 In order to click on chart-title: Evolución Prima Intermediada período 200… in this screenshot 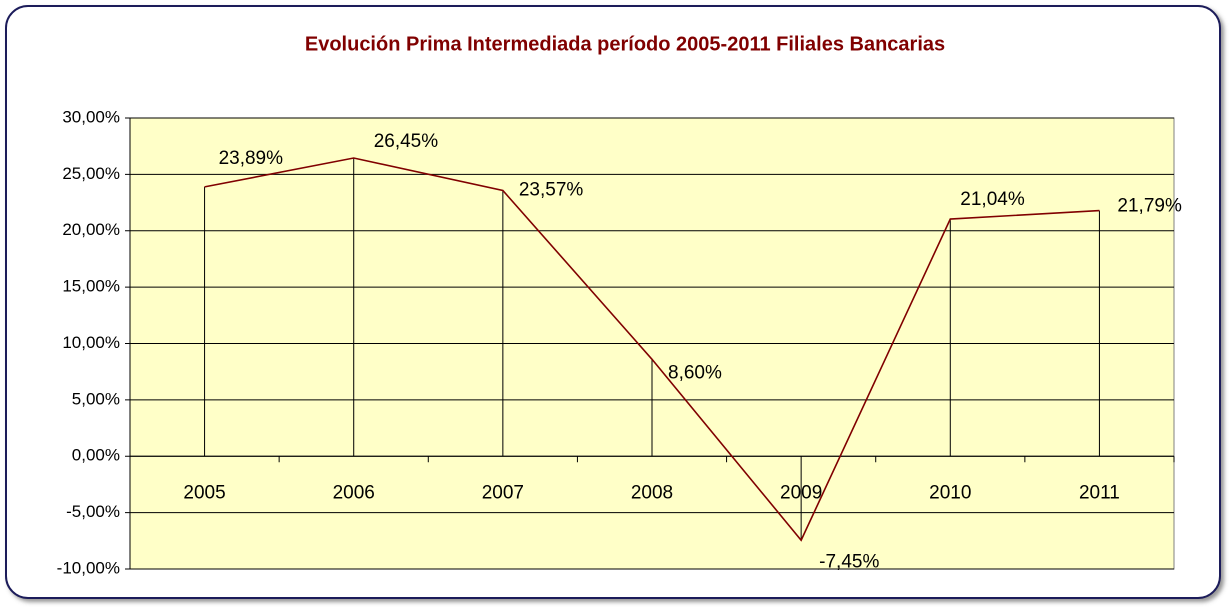, I will do `click(625, 44)`.